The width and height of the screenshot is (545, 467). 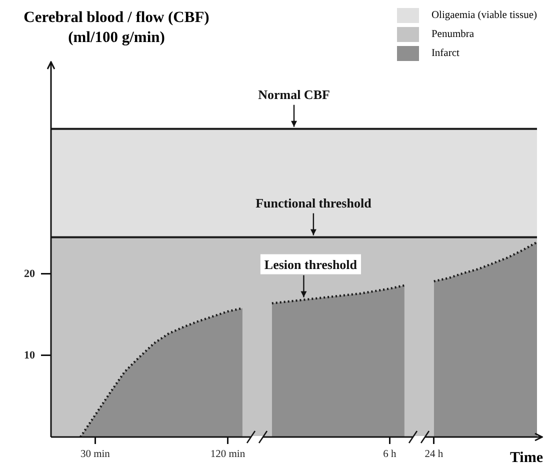 What do you see at coordinates (314, 202) in the screenshot?
I see `annotation: Functional threshold` at bounding box center [314, 202].